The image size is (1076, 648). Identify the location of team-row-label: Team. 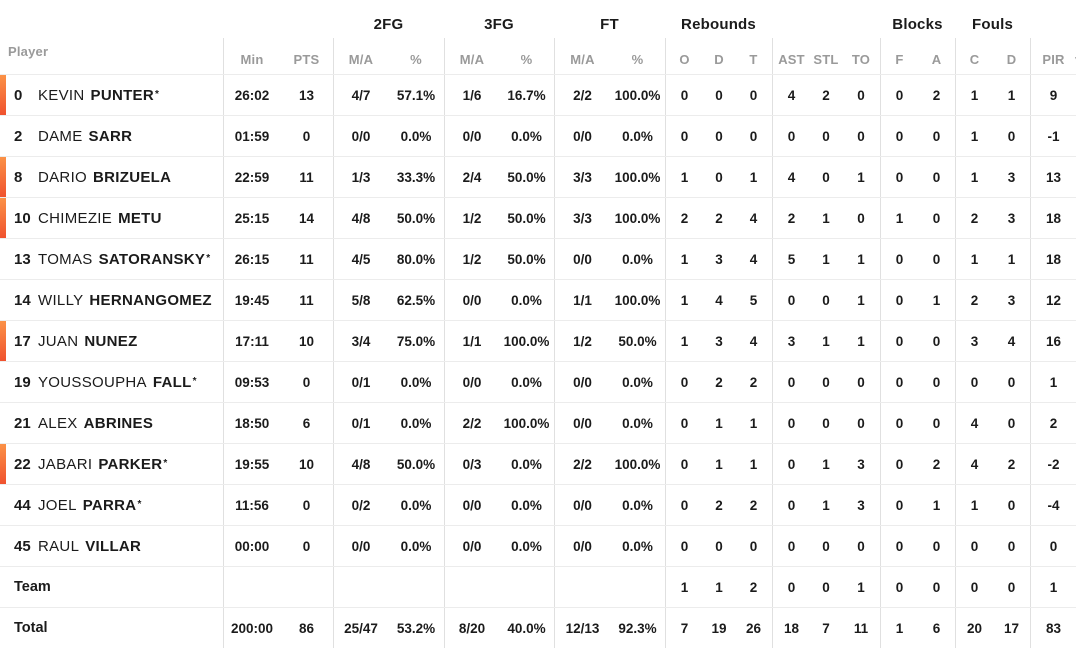
(32, 587).